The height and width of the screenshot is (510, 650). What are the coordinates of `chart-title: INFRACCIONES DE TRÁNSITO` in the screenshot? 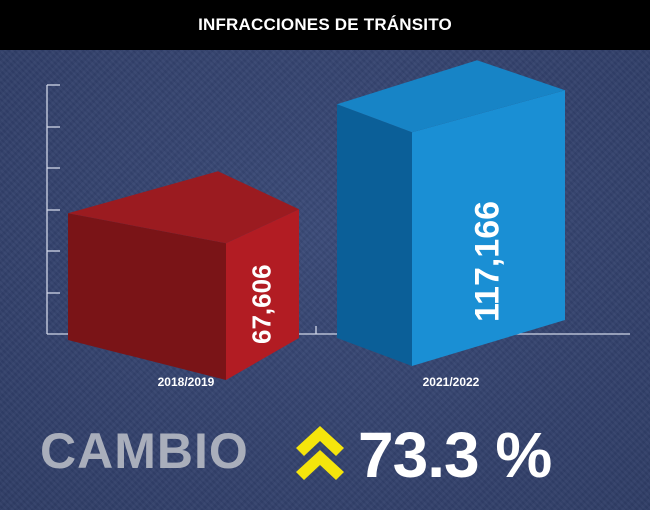 It's located at (325, 24).